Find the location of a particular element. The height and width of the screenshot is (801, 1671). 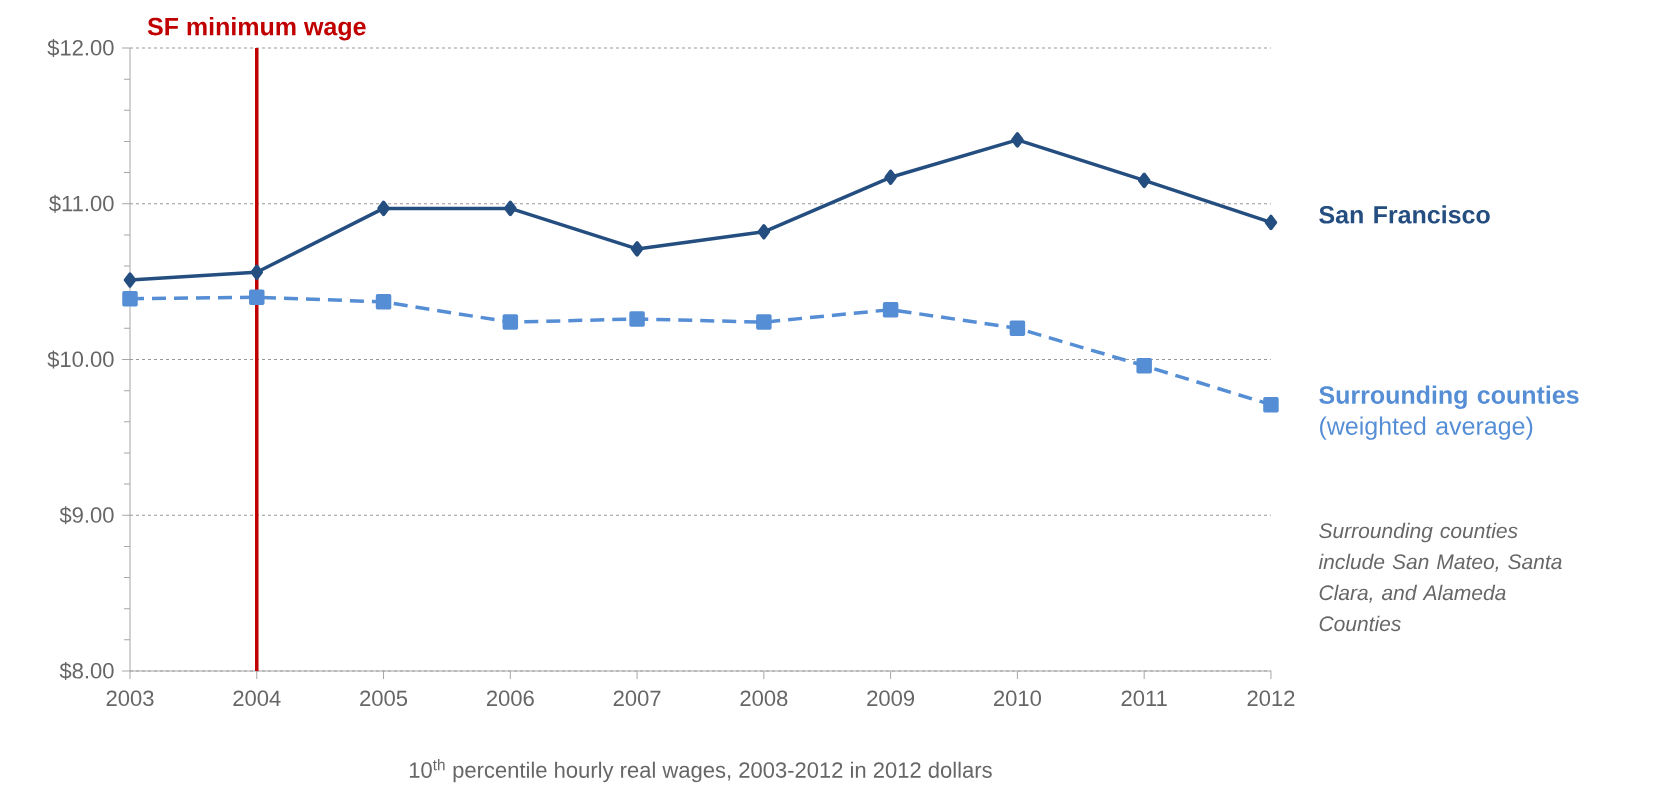

x-tick-label: 2012 is located at coordinates (1271, 698).